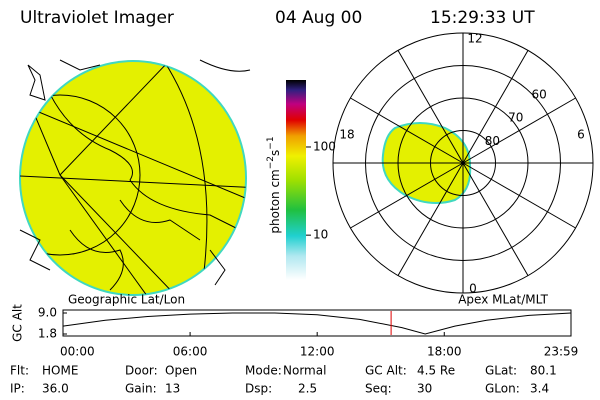 The width and height of the screenshot is (600, 400). What do you see at coordinates (539, 94) in the screenshot?
I see `polar-ring-label: 60` at bounding box center [539, 94].